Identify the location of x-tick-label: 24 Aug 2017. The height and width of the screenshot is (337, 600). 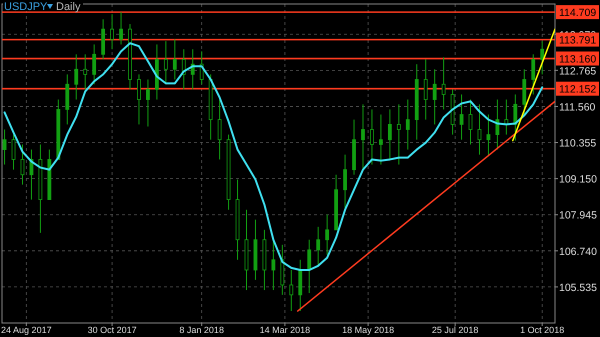
(26, 330).